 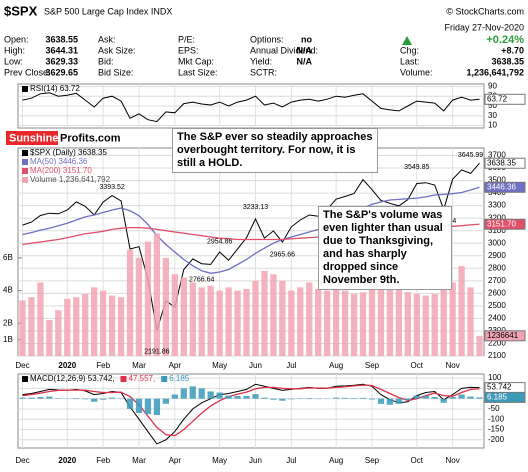 What do you see at coordinates (68, 152) in the screenshot?
I see `legend-label: $SPX (Daily) 3638.35` at bounding box center [68, 152].